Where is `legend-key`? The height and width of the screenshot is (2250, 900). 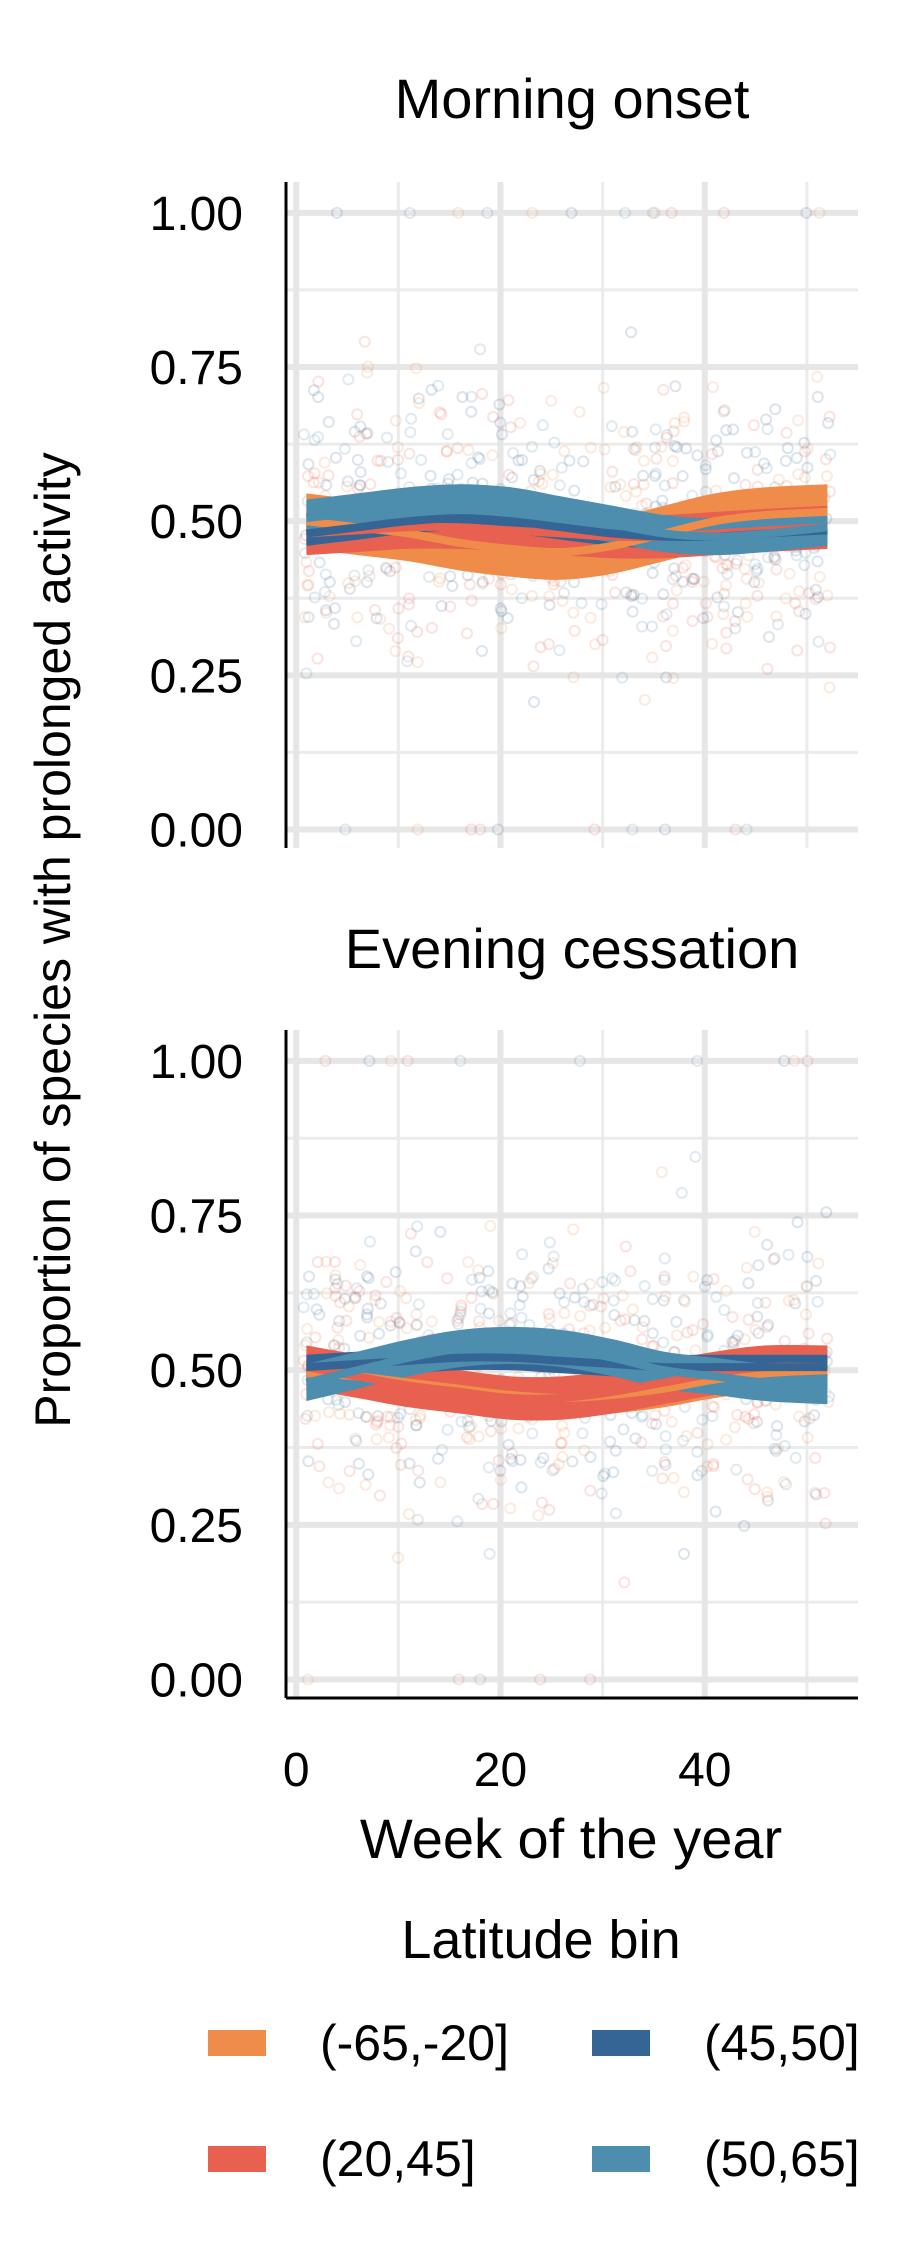
legend-key is located at coordinates (237, 2043).